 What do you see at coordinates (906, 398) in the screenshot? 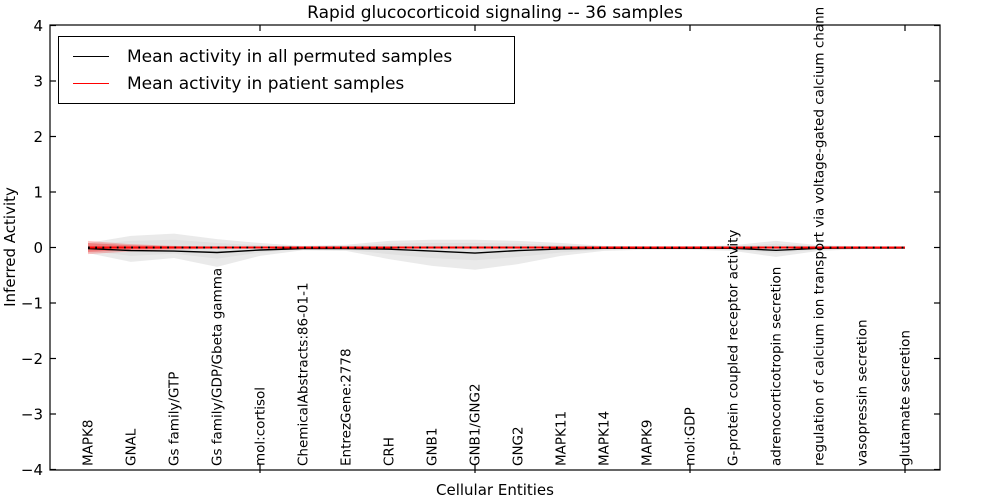
I see `x-category-label: glutamate secretion` at bounding box center [906, 398].